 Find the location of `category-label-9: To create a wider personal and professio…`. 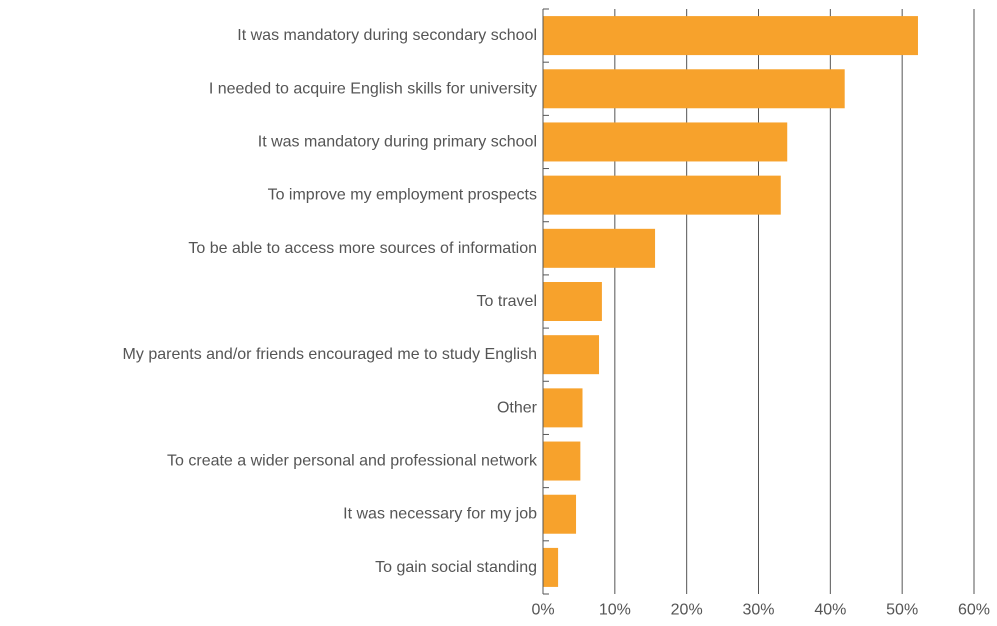

category-label-9: To create a wider personal and professio… is located at coordinates (352, 461).